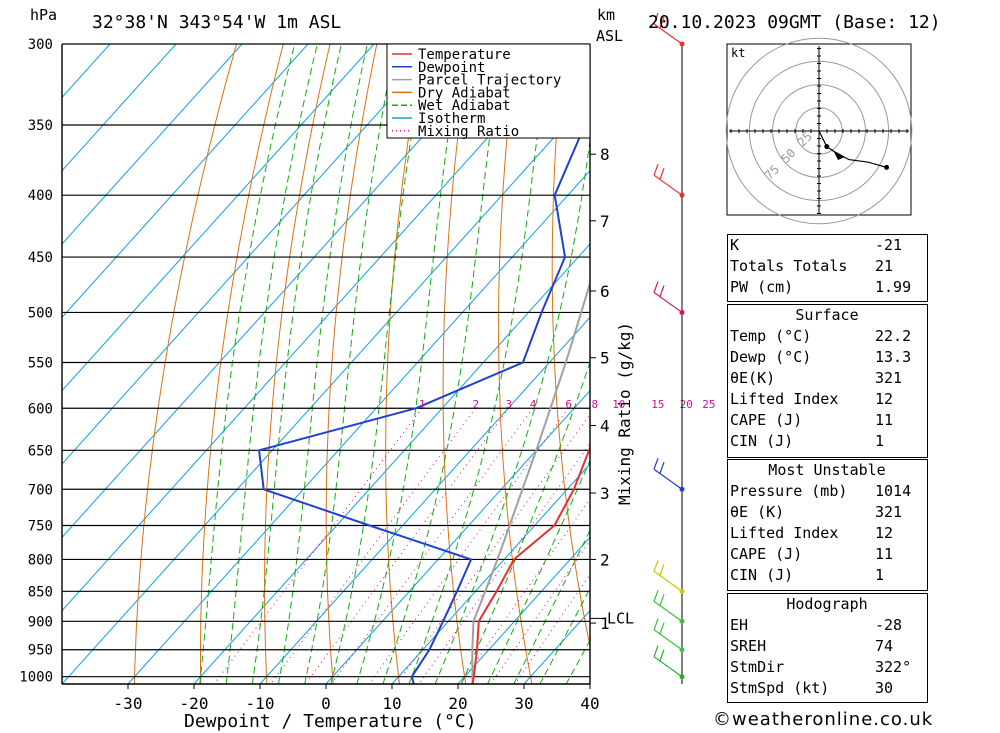 The image size is (1000, 733). I want to click on x-tick-label: -30, so click(128, 703).